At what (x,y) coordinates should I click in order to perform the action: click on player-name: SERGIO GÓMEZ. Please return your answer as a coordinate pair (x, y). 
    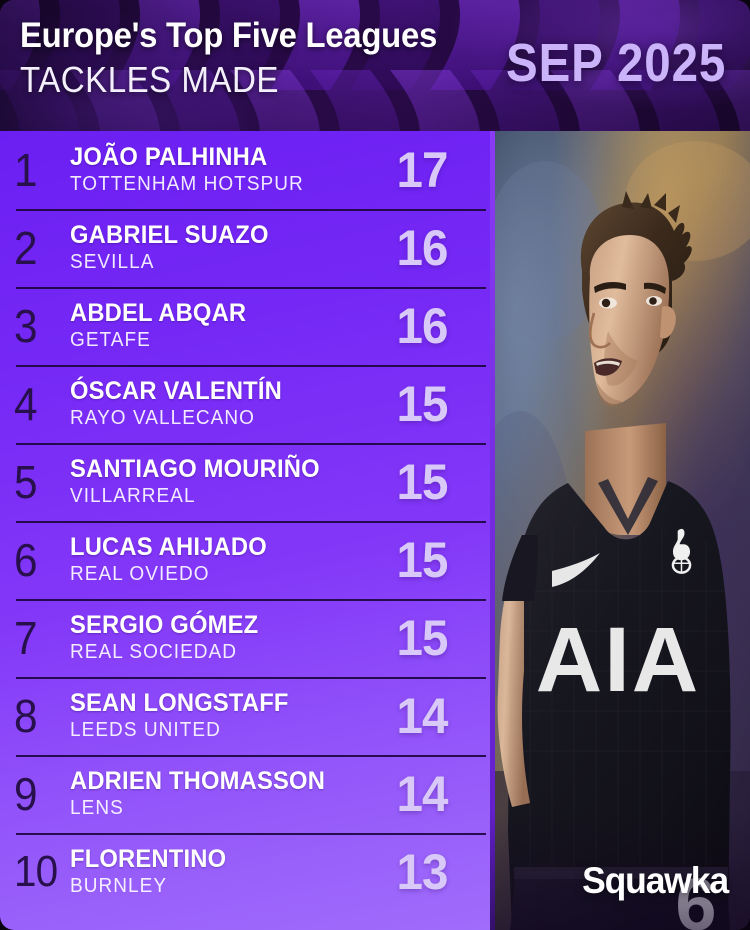
    Looking at the image, I should click on (164, 625).